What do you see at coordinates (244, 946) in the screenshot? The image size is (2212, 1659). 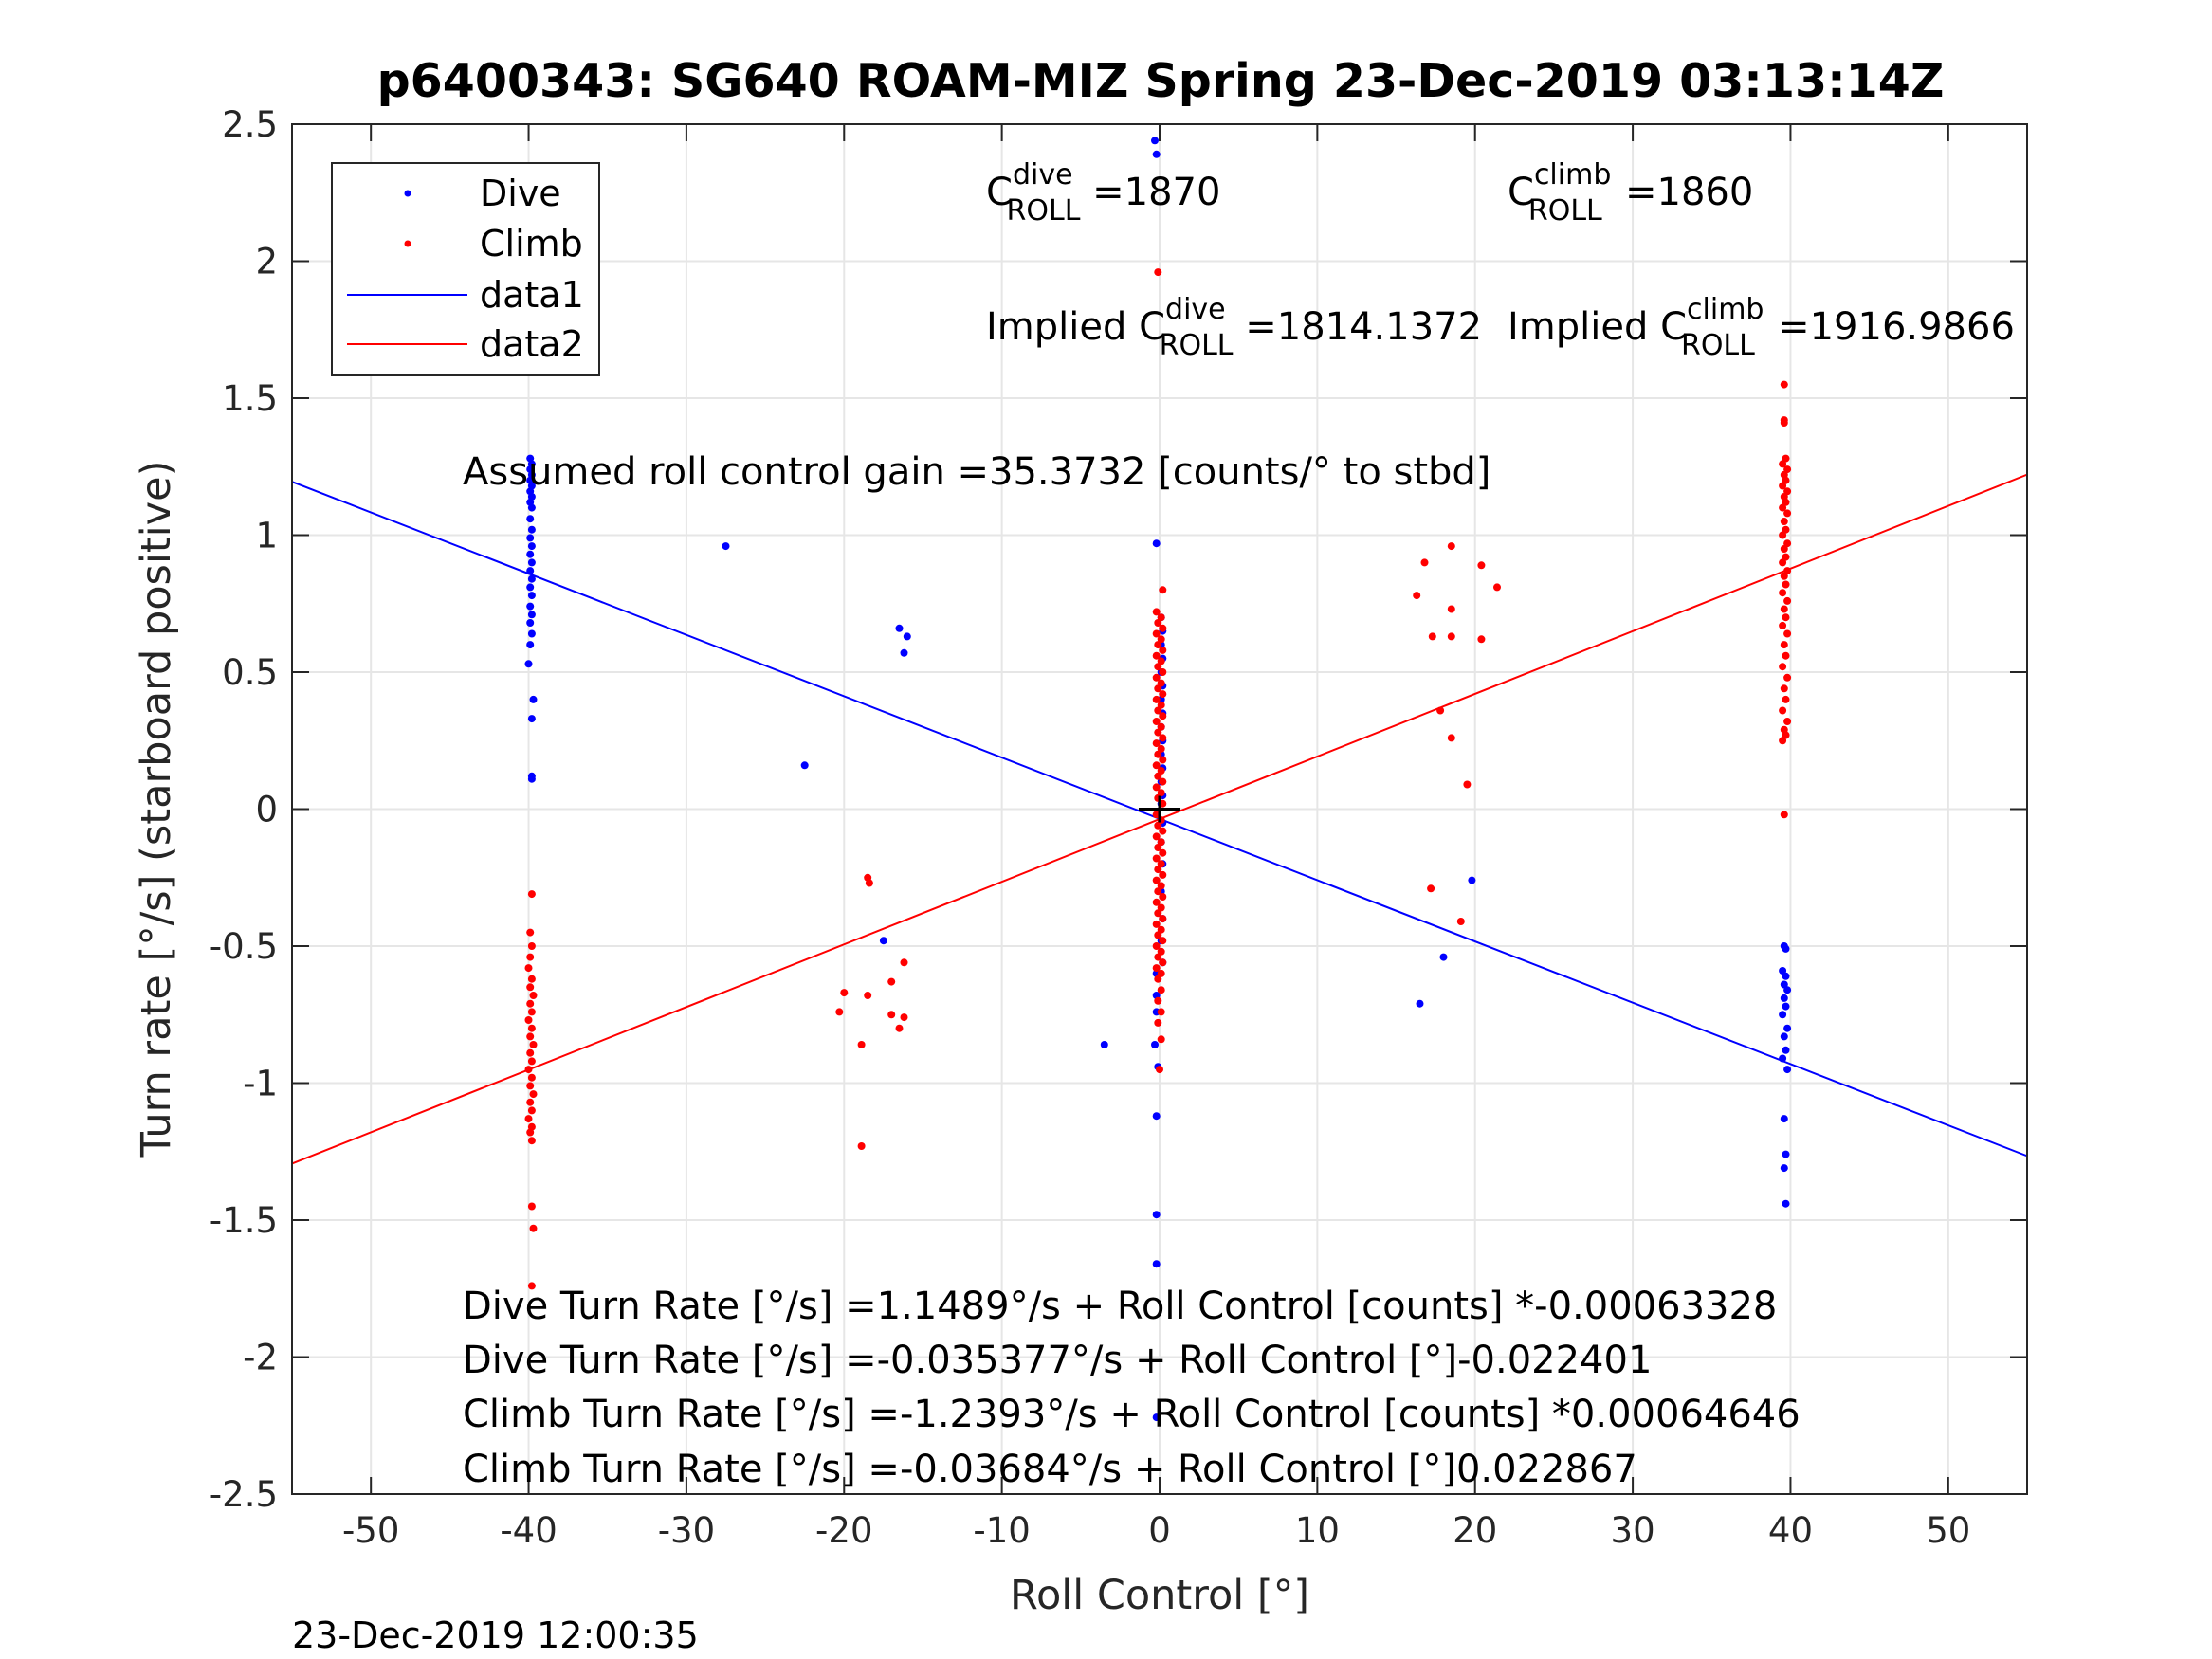 I see `y-tick-label: -0.5` at bounding box center [244, 946].